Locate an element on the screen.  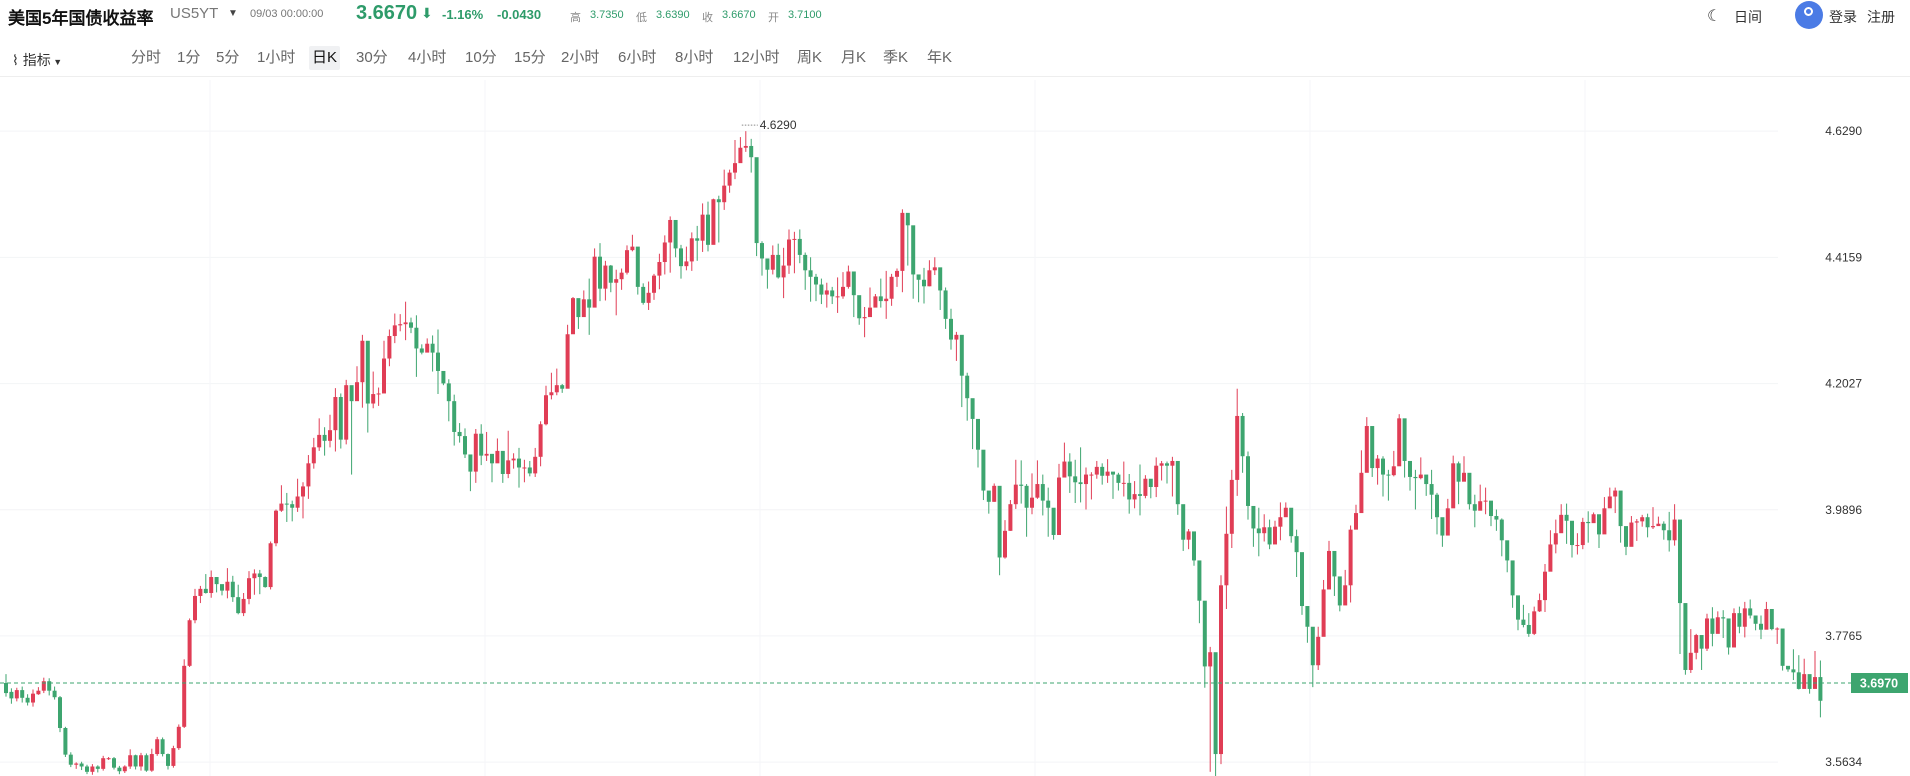
timeframe-tab: 2小时 is located at coordinates (580, 57).